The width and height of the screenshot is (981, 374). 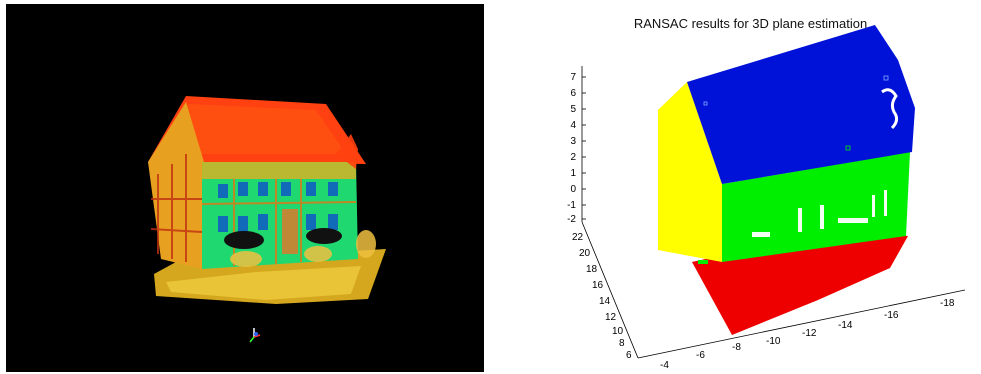 What do you see at coordinates (750, 23) in the screenshot?
I see `plot-title: RANSAC results for 3D plane estimation` at bounding box center [750, 23].